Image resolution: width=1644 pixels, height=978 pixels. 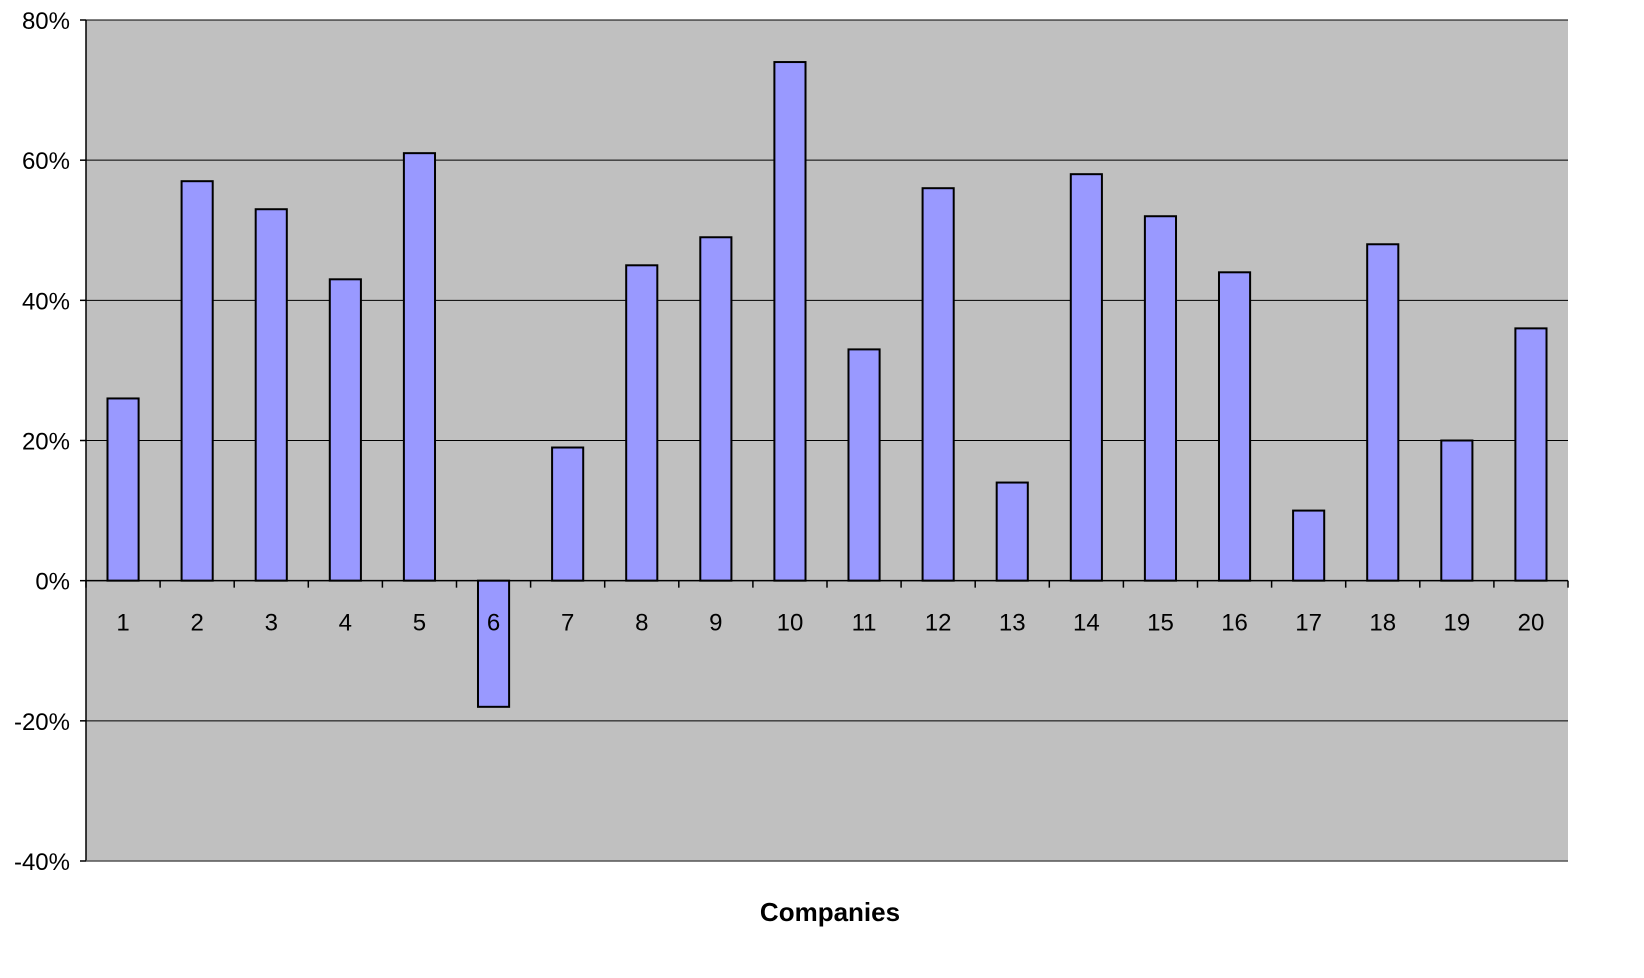 I want to click on x-tick-label: 10, so click(x=790, y=623).